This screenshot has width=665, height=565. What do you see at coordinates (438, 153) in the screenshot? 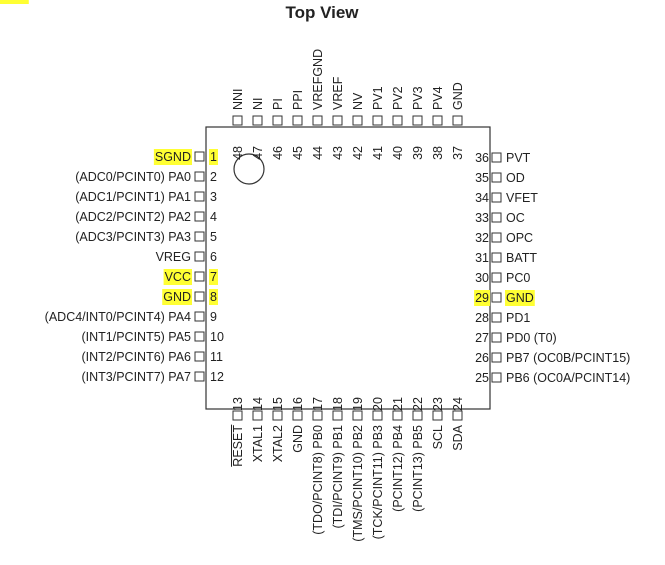
I see `pin-number-38: 38` at bounding box center [438, 153].